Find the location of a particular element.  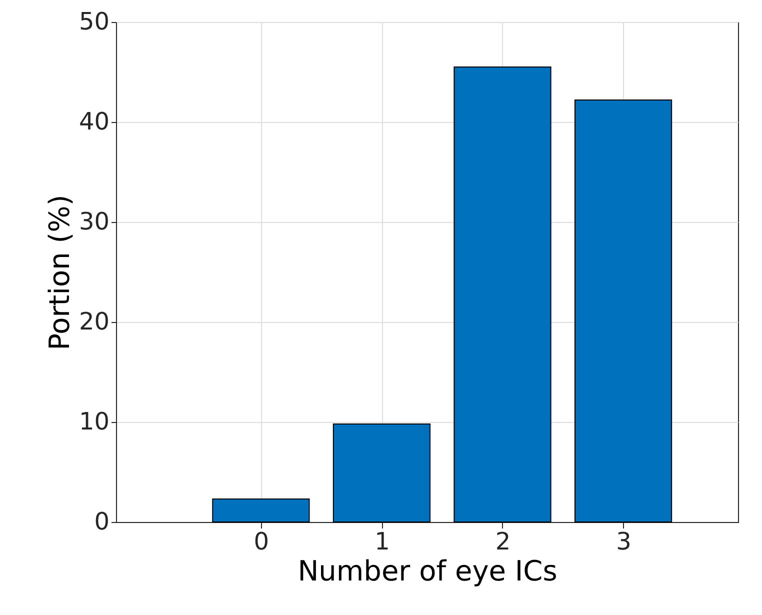

y-tick-label: 10 is located at coordinates (94, 422).